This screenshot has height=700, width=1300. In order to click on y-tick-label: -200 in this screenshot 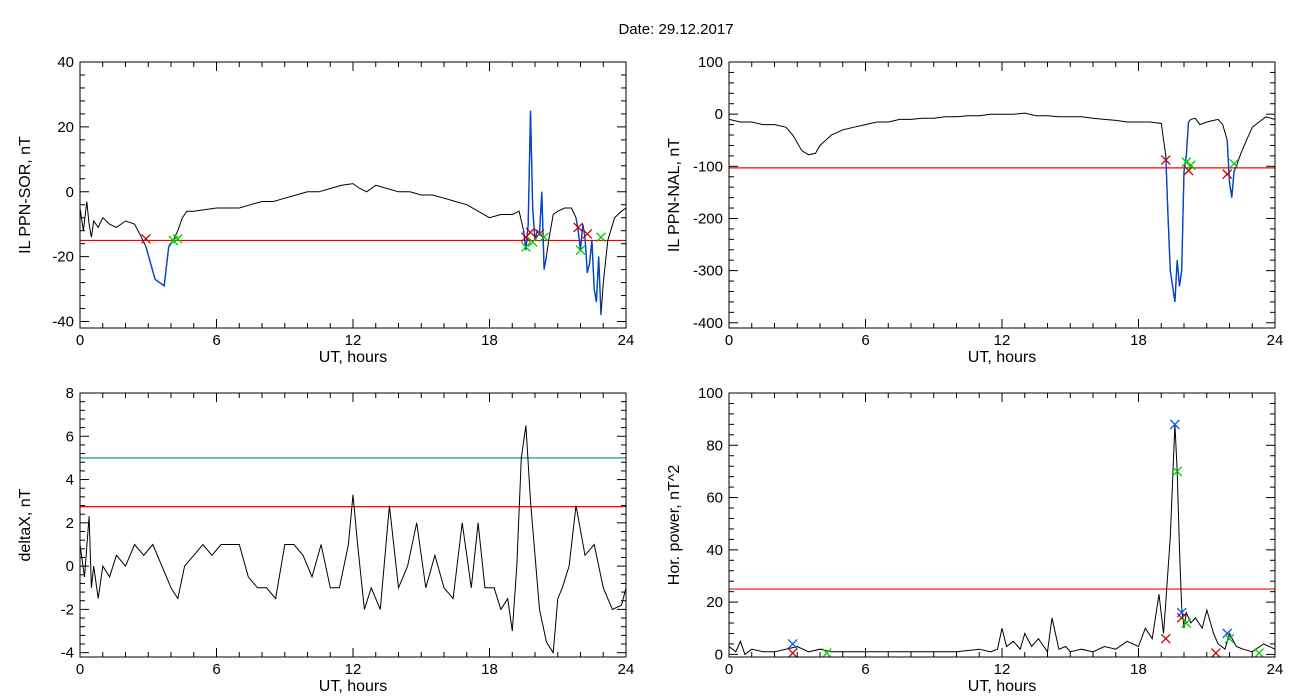, I will do `click(708, 218)`.